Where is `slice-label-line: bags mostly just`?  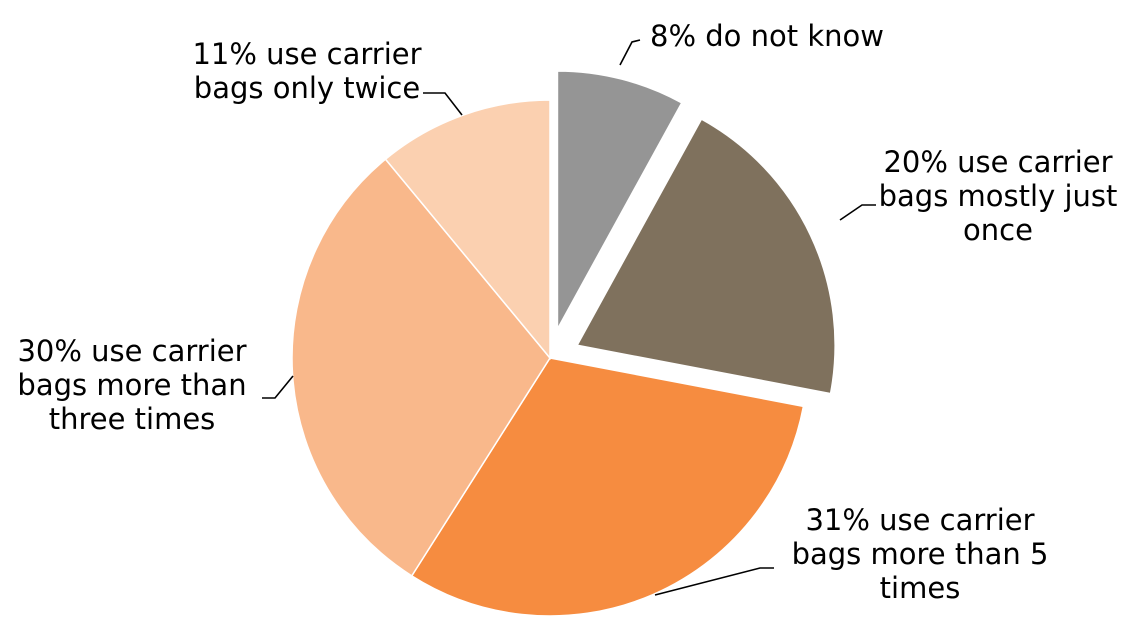
slice-label-line: bags mostly just is located at coordinates (998, 196).